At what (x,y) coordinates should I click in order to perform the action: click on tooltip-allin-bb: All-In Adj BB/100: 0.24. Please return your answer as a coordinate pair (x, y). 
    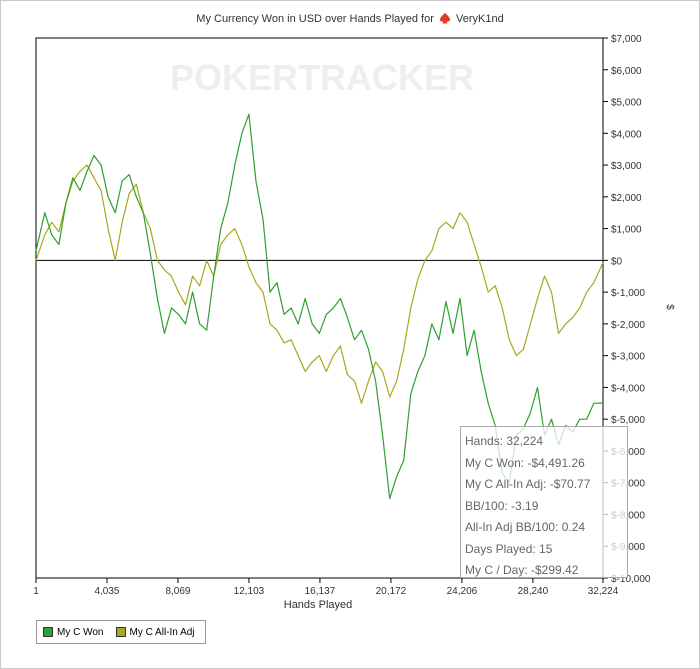
    Looking at the image, I should click on (525, 527).